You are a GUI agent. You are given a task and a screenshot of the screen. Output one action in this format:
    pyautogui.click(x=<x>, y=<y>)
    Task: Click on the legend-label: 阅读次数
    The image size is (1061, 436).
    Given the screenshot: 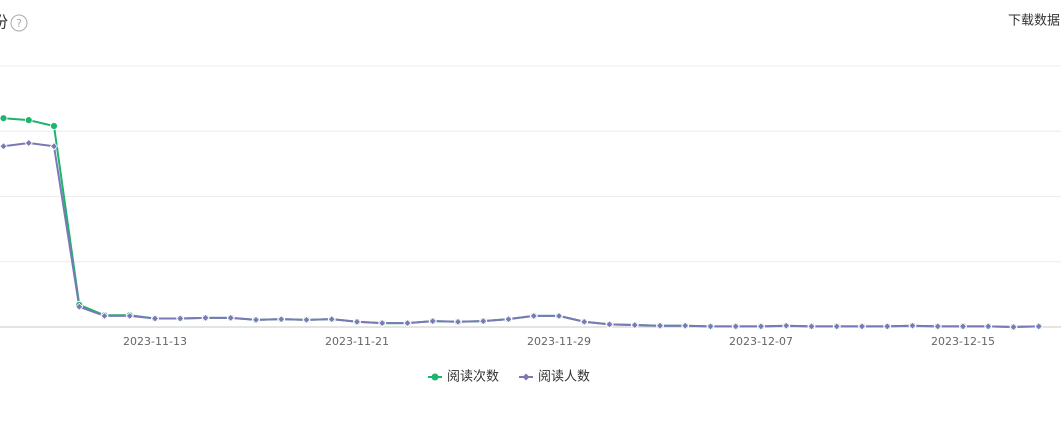 What is the action you would take?
    pyautogui.click(x=473, y=377)
    